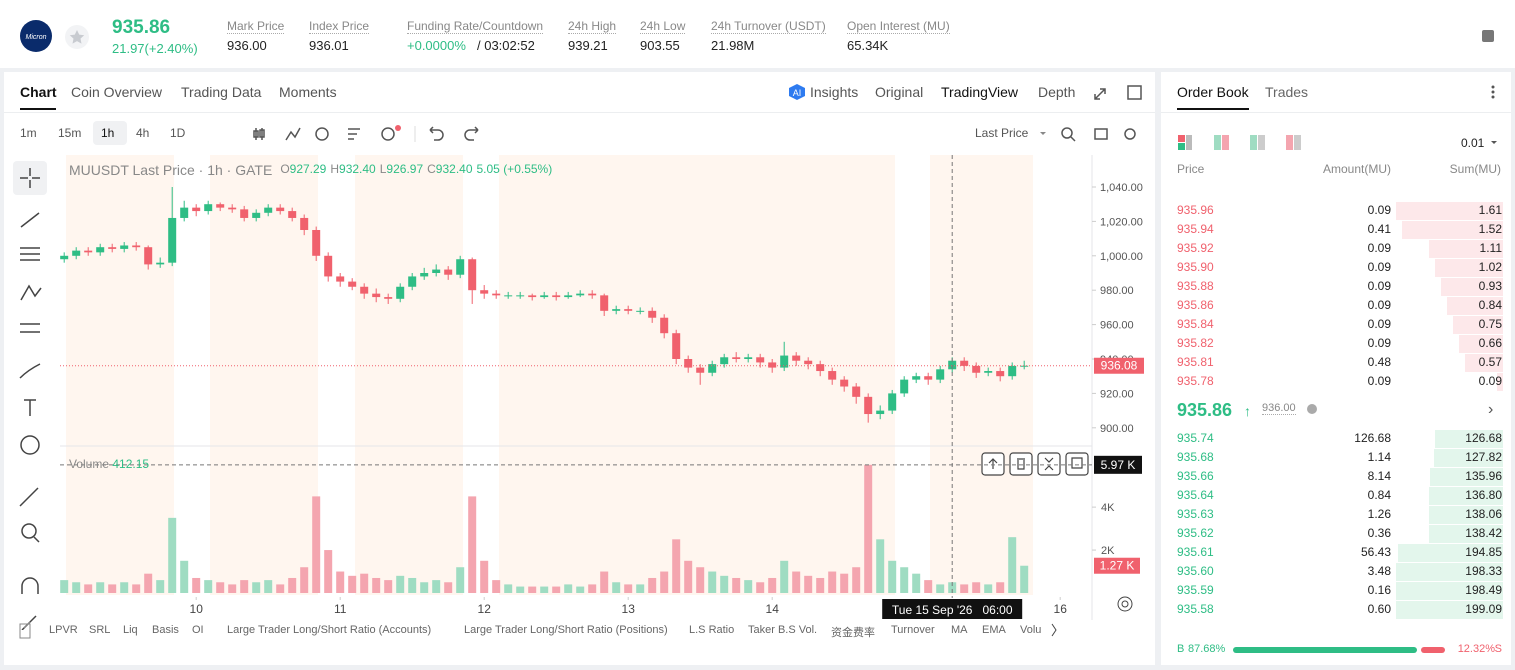 Image resolution: width=1515 pixels, height=670 pixels. Describe the element at coordinates (1195, 609) in the screenshot. I see `book-price: 935.58` at that location.